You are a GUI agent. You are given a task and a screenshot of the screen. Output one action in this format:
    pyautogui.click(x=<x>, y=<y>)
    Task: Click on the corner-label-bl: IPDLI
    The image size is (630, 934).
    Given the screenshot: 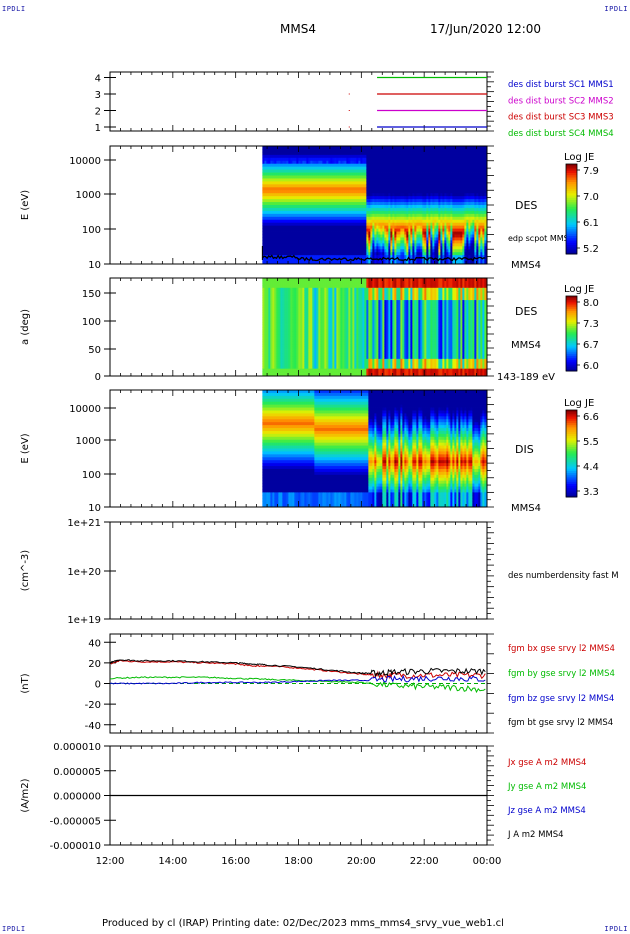 What is the action you would take?
    pyautogui.click(x=14, y=929)
    